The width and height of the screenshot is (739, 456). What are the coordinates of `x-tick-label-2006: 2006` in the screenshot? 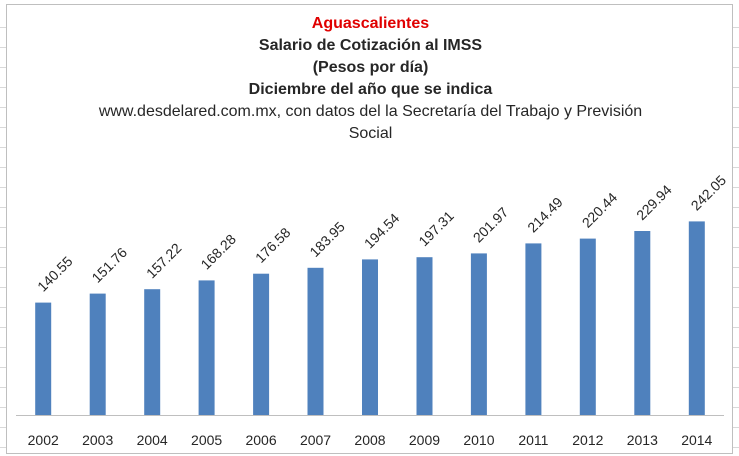 It's located at (260, 440).